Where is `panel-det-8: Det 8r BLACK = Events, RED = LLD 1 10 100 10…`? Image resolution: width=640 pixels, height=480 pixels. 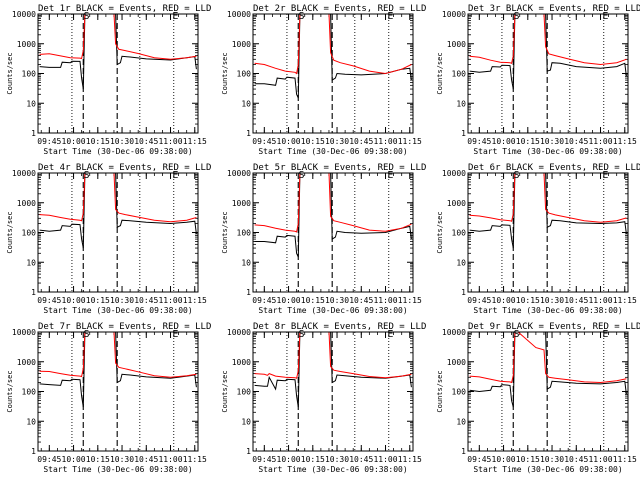
panel-det-8: Det 8r BLACK = Events, RED = LLD 1 10 100 10… is located at coordinates (323, 398).